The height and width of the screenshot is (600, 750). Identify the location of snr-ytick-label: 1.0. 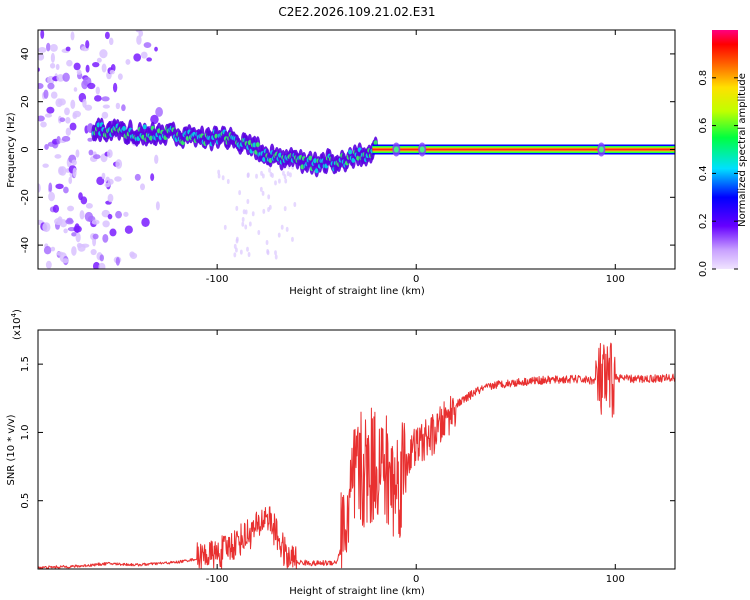
(25, 432).